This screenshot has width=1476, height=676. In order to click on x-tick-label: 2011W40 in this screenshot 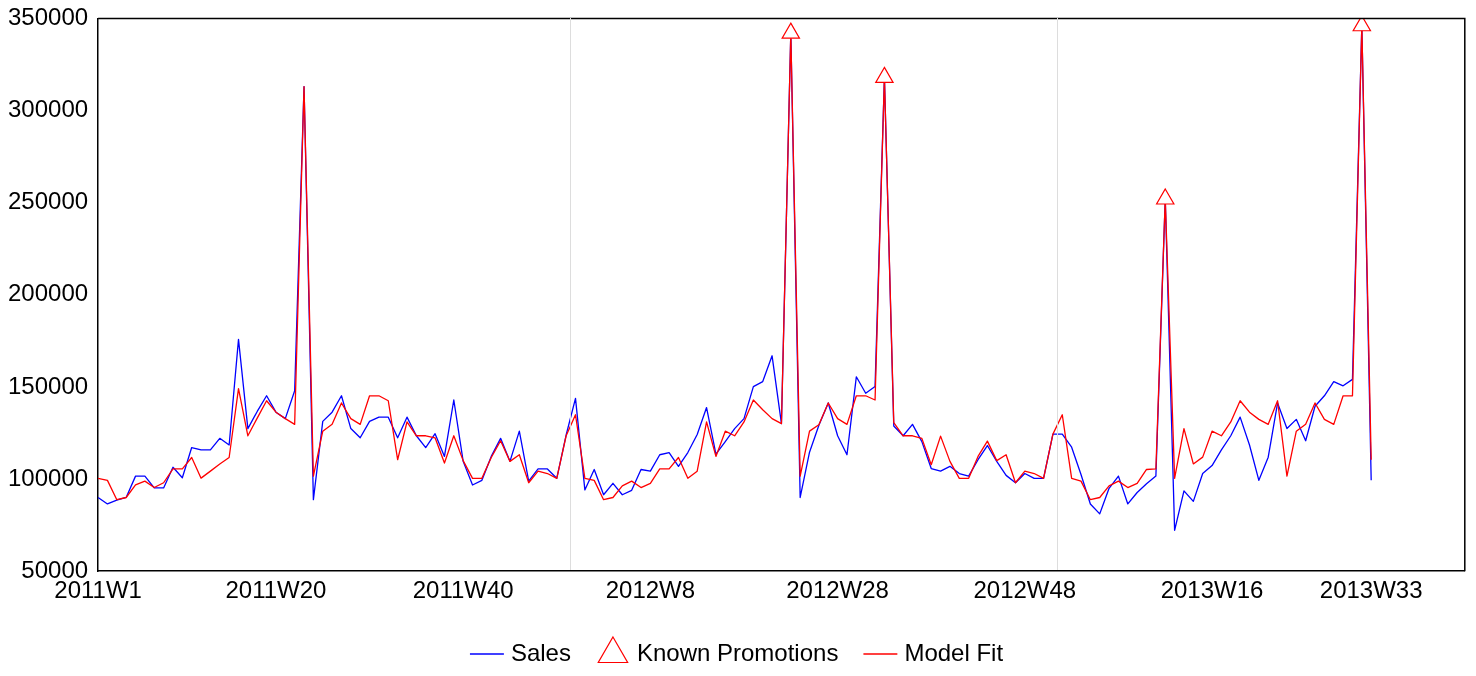, I will do `click(463, 590)`.